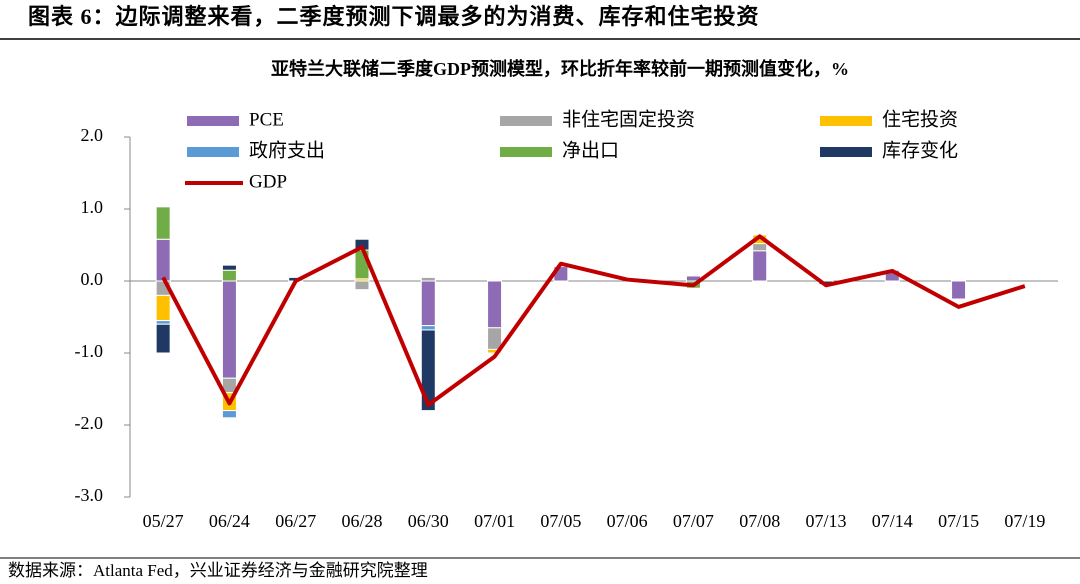 The width and height of the screenshot is (1080, 584). Describe the element at coordinates (590, 150) in the screenshot. I see `legend-label: 净出口` at that location.